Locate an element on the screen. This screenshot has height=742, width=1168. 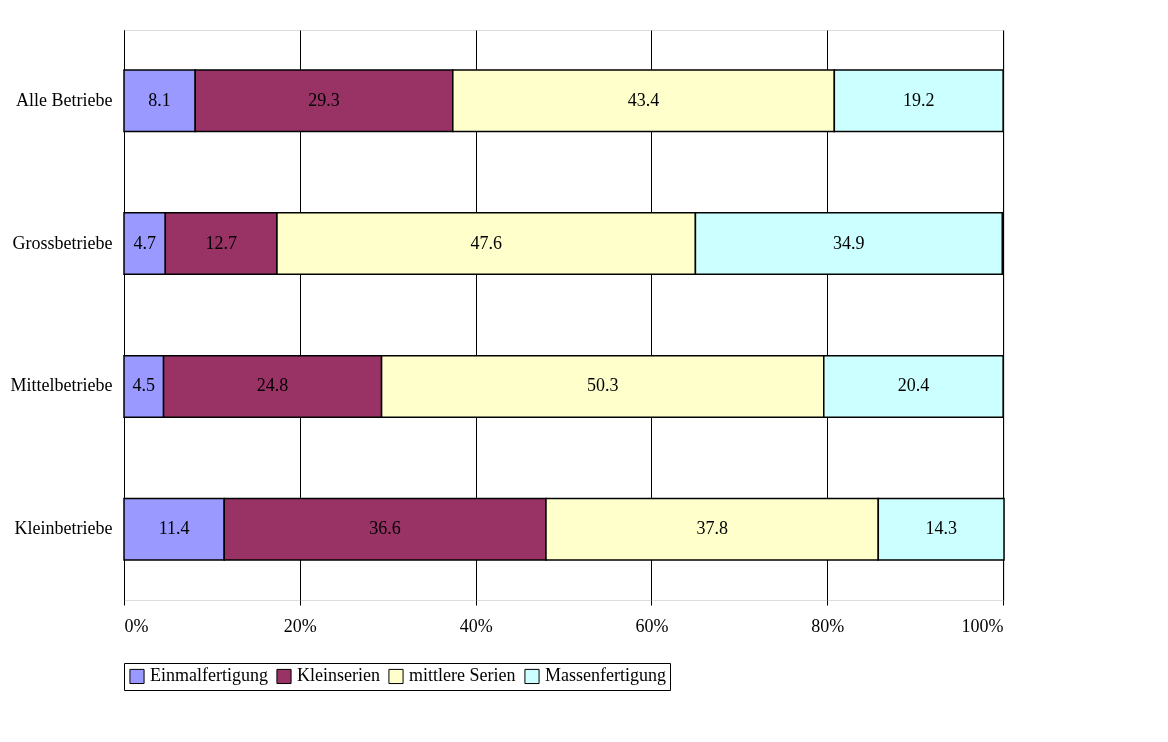
data-label: 19.2 is located at coordinates (918, 99).